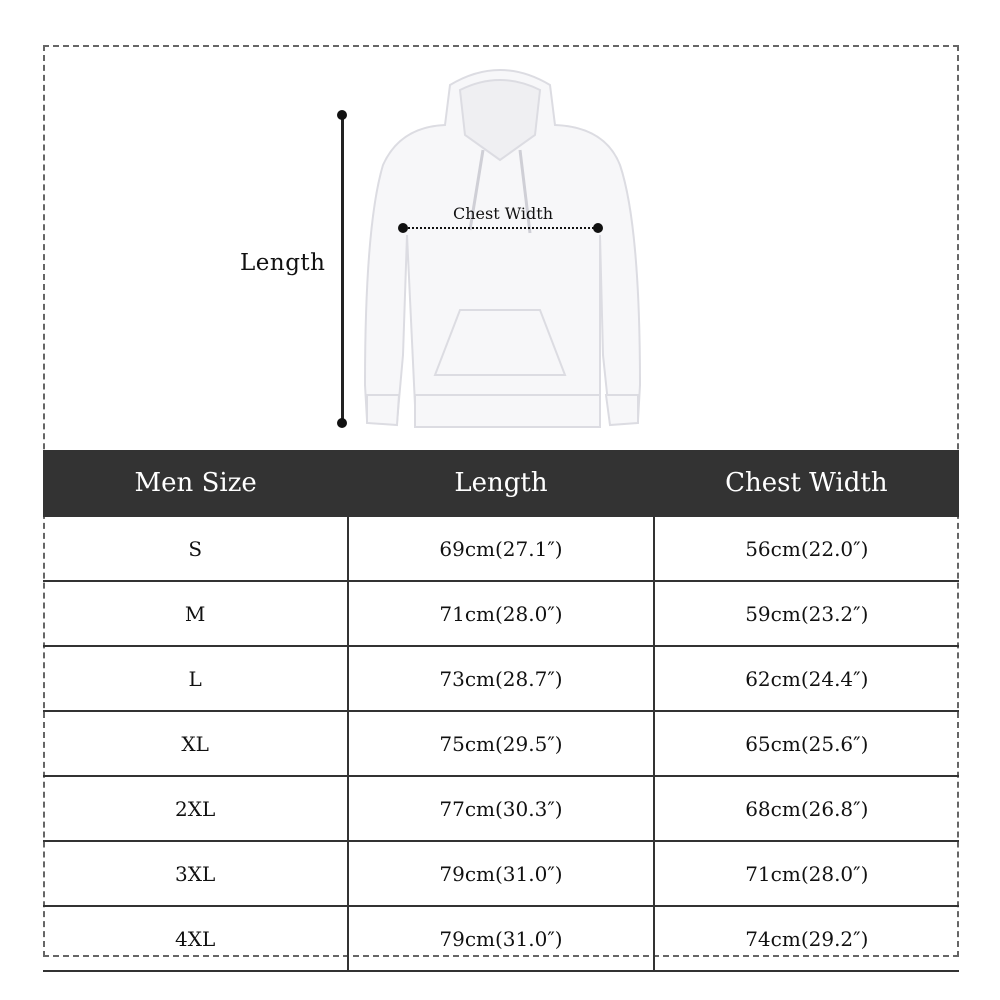 The height and width of the screenshot is (1000, 1000). I want to click on chest-cell: 62cm(24.4″), so click(805, 678).